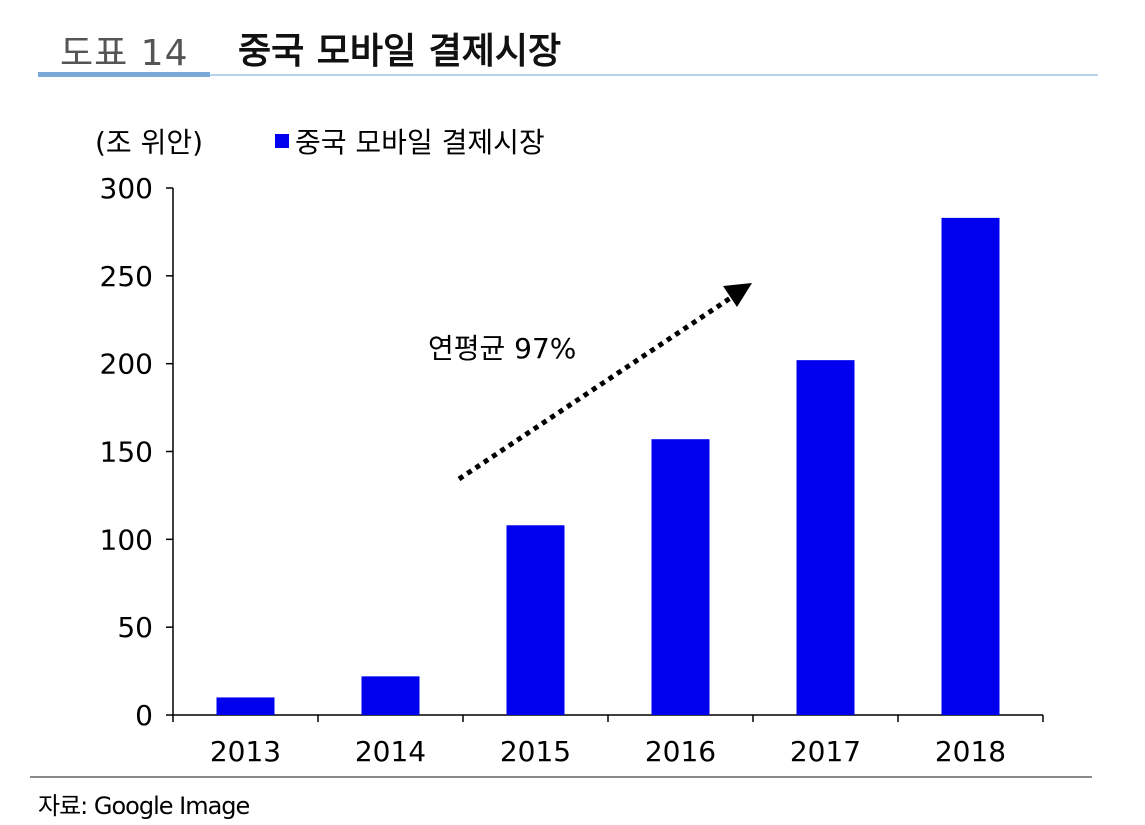  Describe the element at coordinates (126, 452) in the screenshot. I see `y-tick-label: 150` at that location.